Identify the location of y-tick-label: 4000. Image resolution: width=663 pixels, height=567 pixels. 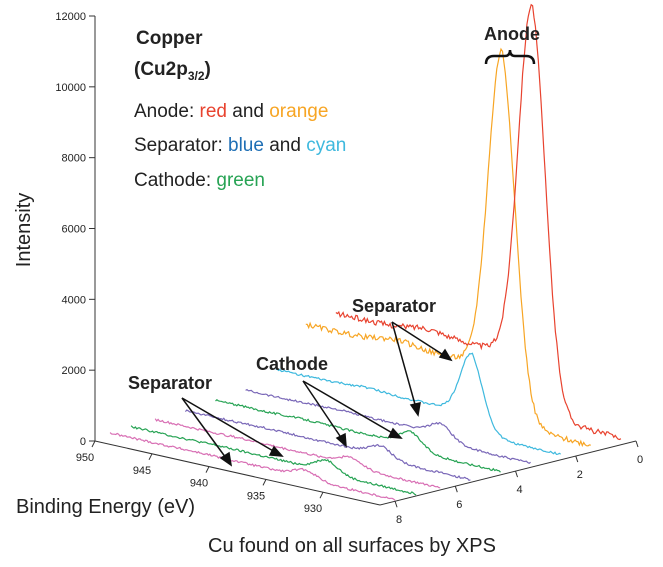
(74, 300).